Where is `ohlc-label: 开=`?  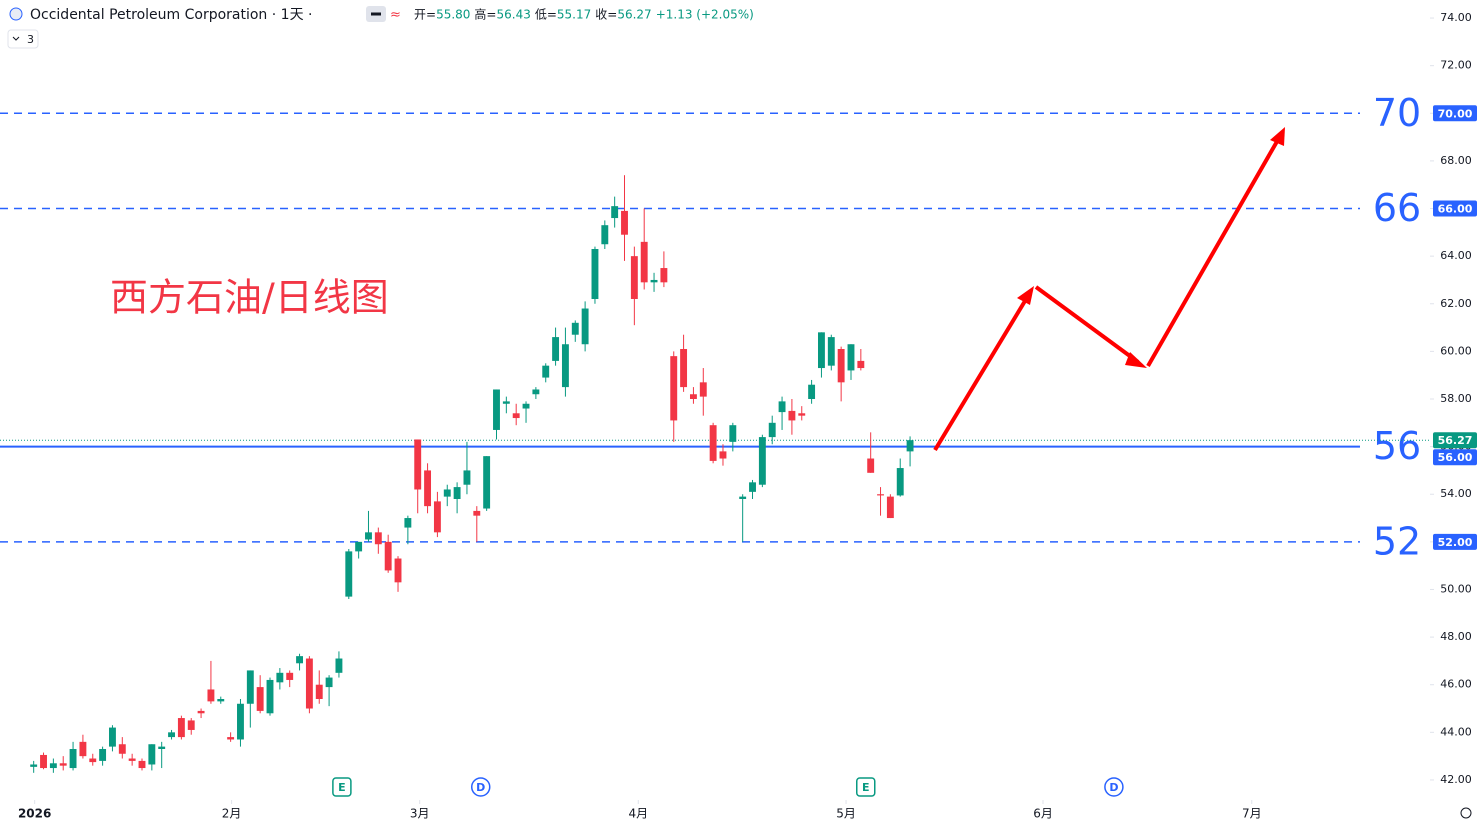 ohlc-label: 开= is located at coordinates (425, 15).